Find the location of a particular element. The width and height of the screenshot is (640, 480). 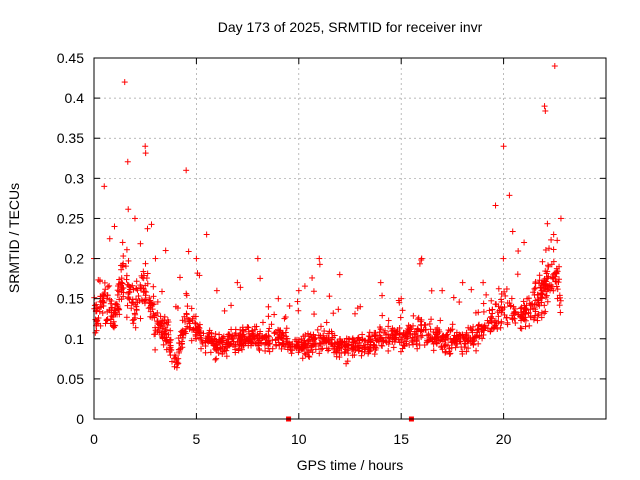

x-tick-label: 5 is located at coordinates (197, 439).